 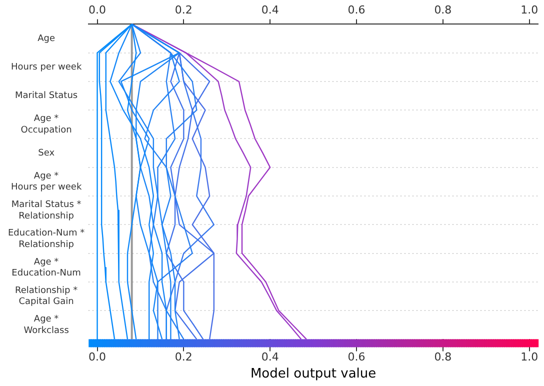 What do you see at coordinates (46, 297) in the screenshot?
I see `y-tick-label: Relationship * Capital Gain` at bounding box center [46, 297].